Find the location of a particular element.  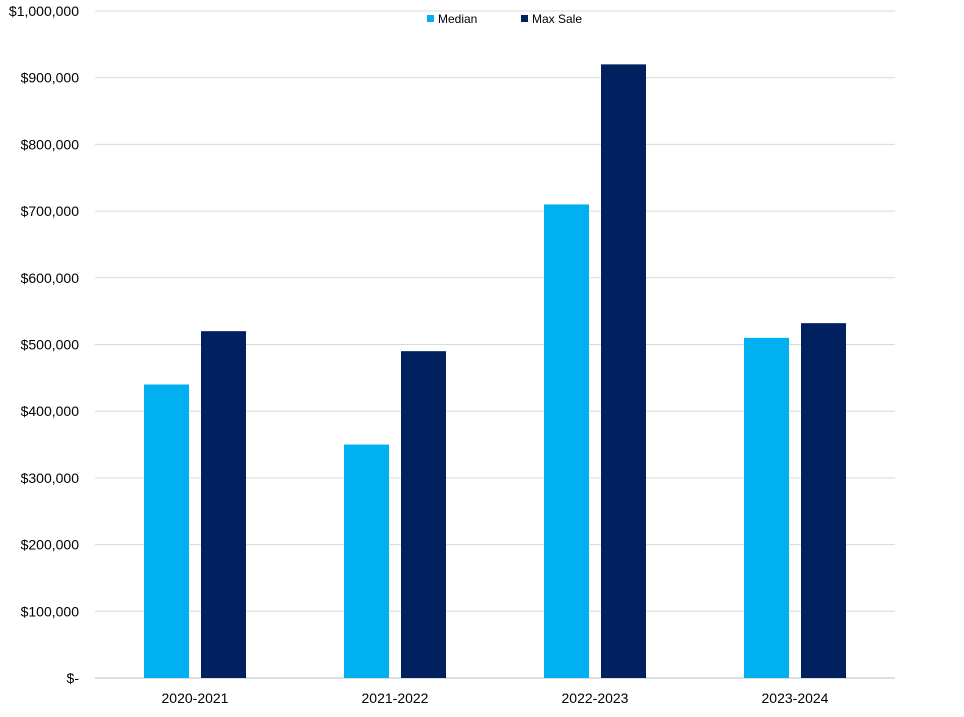

y-tick-label: $300,000 is located at coordinates (50, 478).